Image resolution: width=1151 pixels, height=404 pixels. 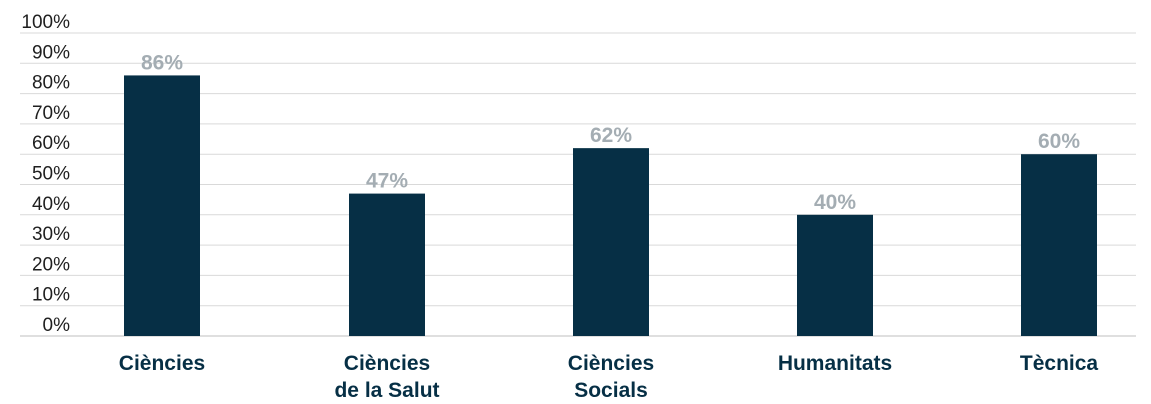 I want to click on y-tick-label: 10%, so click(x=51, y=295).